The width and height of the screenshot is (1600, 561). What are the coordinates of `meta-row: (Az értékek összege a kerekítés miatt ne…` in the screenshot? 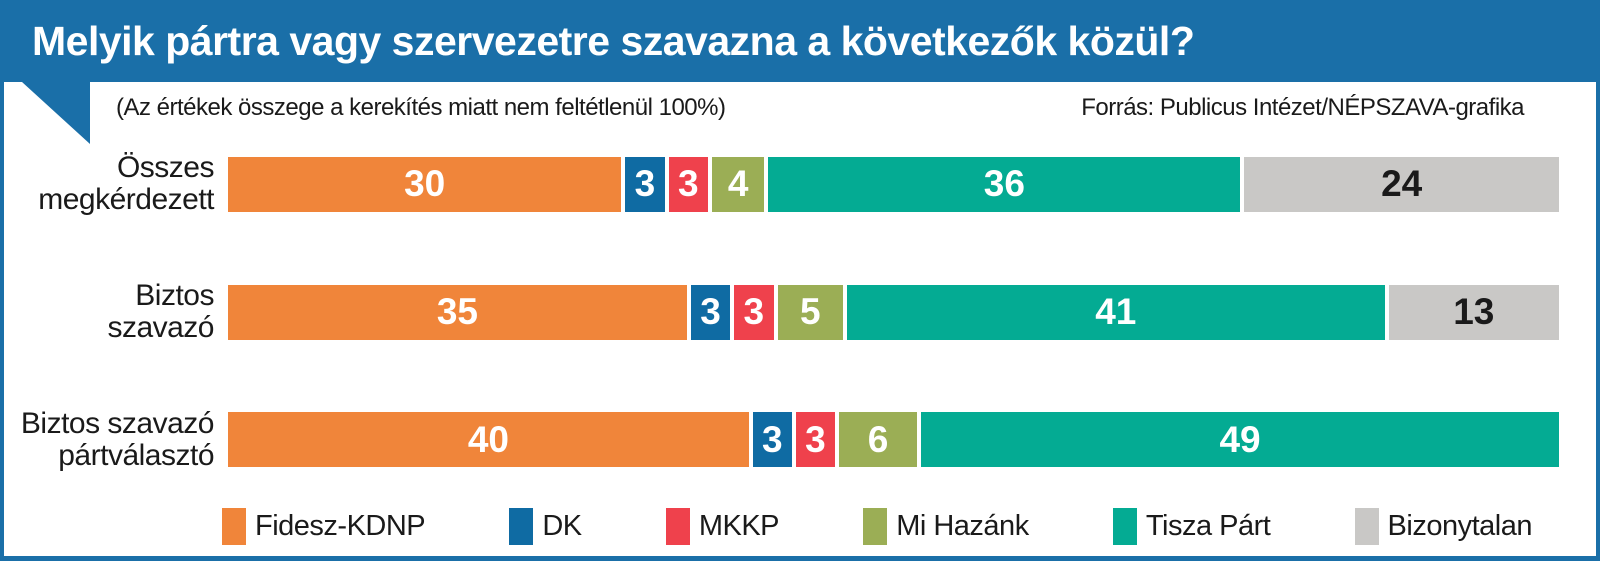 It's located at (800, 104).